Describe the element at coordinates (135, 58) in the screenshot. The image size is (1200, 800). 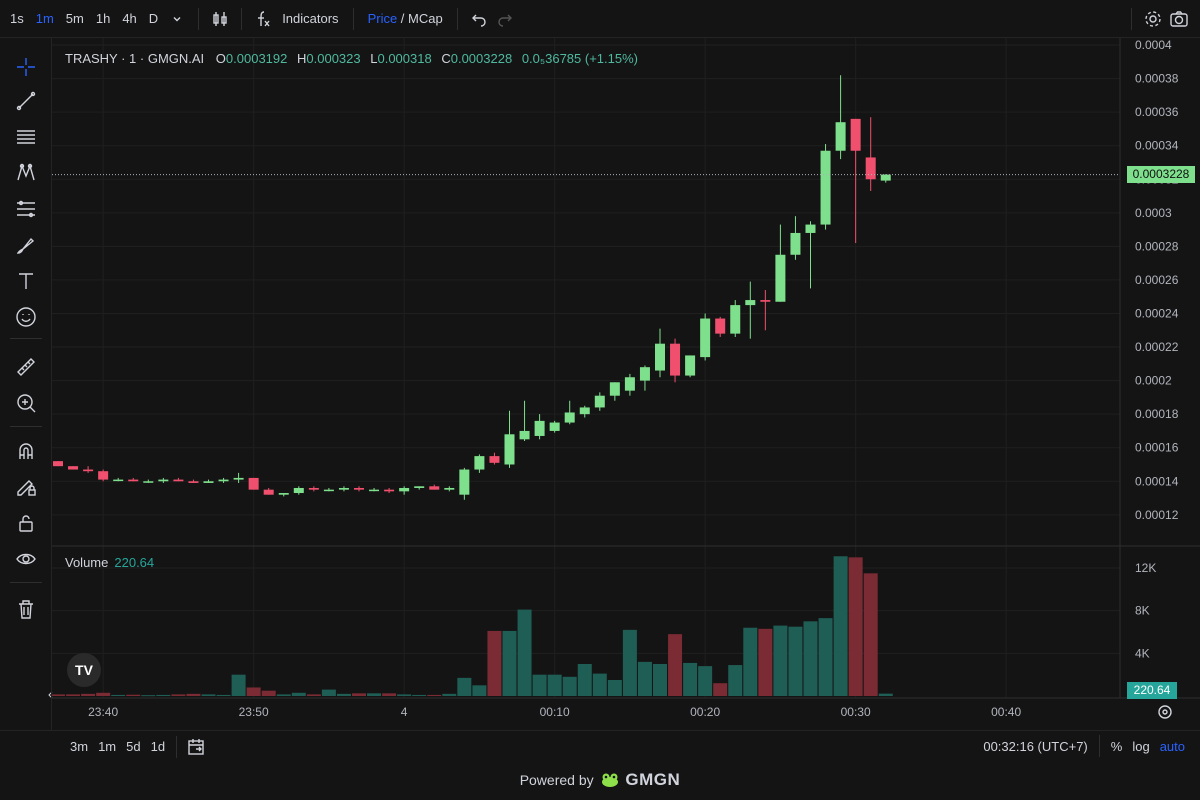
I see `symbol-title: TRASHY · 1 · GMGN.AI` at that location.